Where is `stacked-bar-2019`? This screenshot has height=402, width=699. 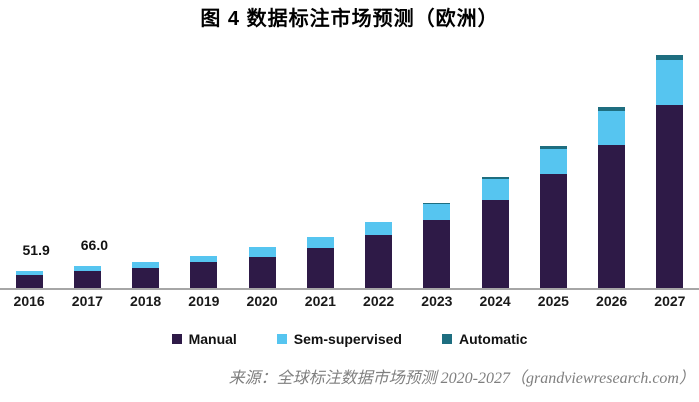 stacked-bar-2019 is located at coordinates (204, 271).